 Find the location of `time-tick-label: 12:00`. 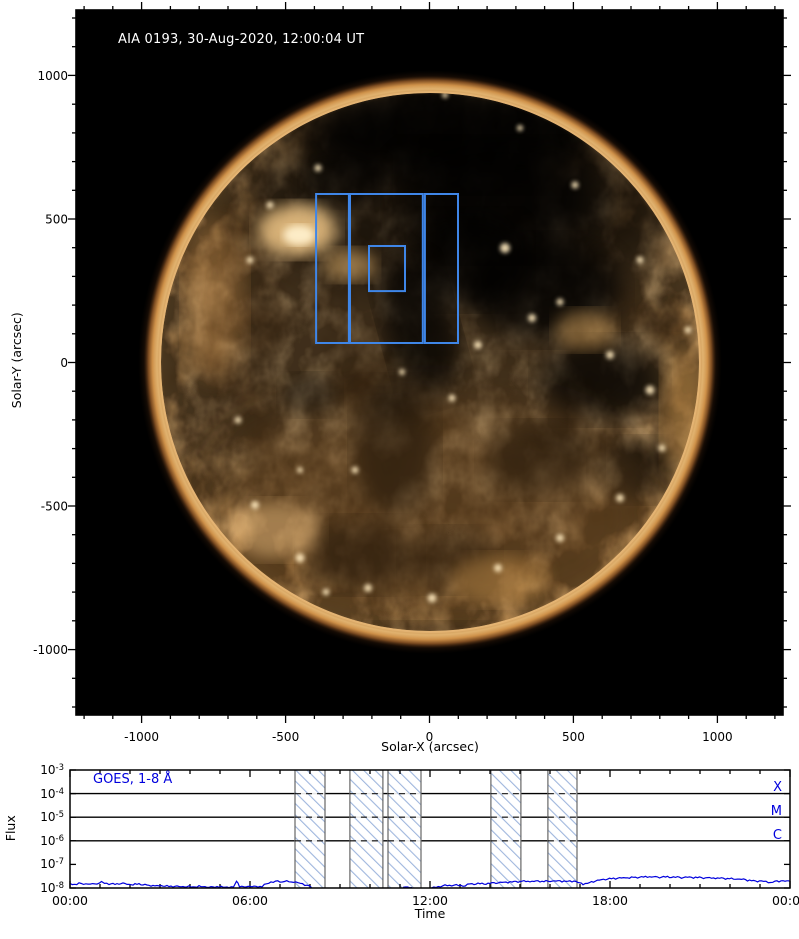

time-tick-label: 12:00 is located at coordinates (430, 900).